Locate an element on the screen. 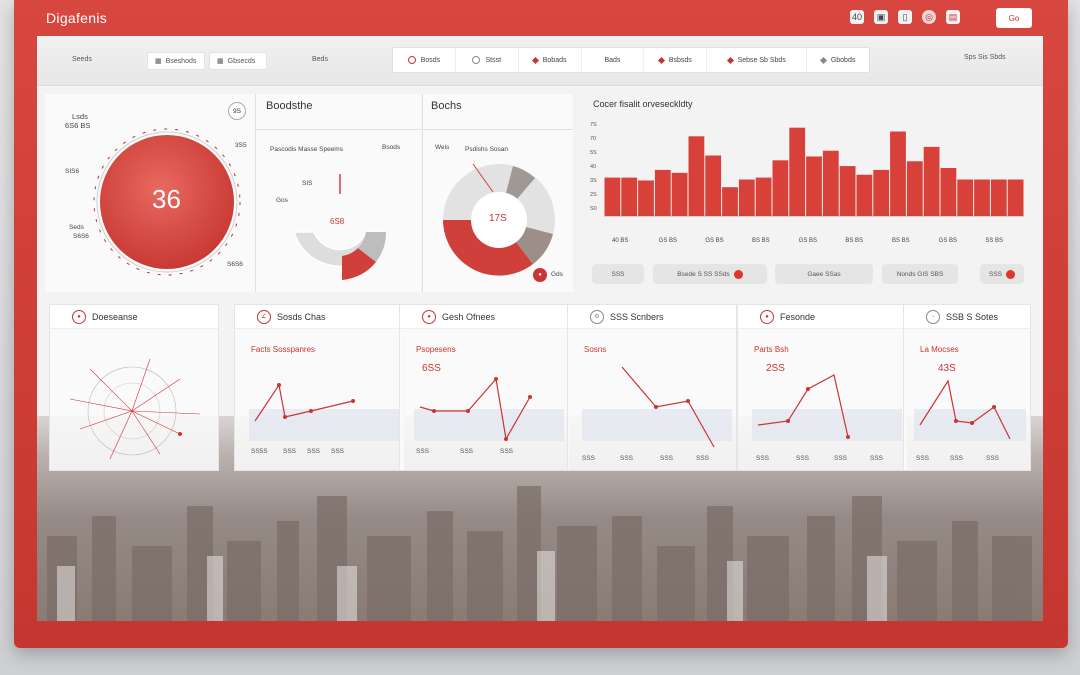 The width and height of the screenshot is (1080, 675). mini-card-header: ● Fesonde is located at coordinates (822, 317).